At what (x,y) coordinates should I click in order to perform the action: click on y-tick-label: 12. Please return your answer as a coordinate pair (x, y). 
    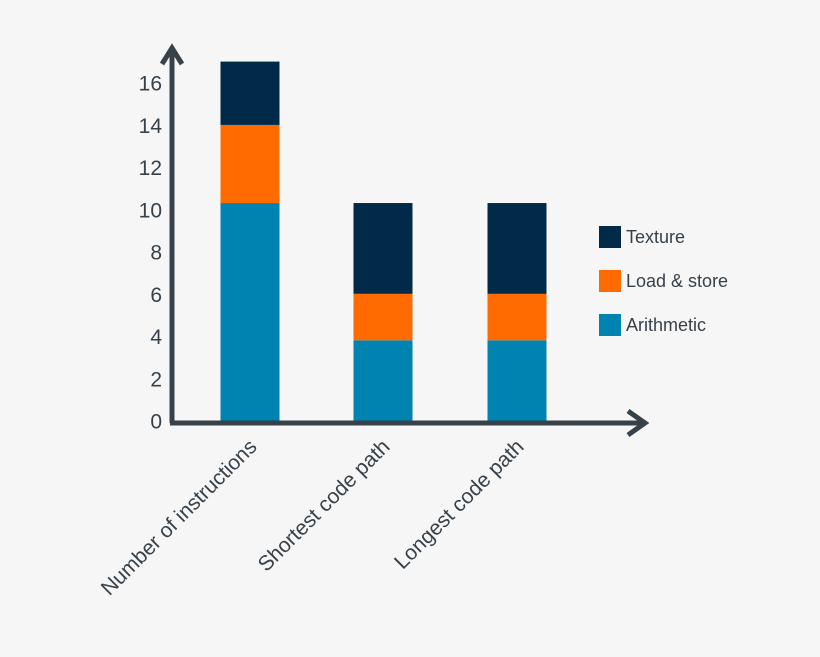
    Looking at the image, I should click on (150, 168).